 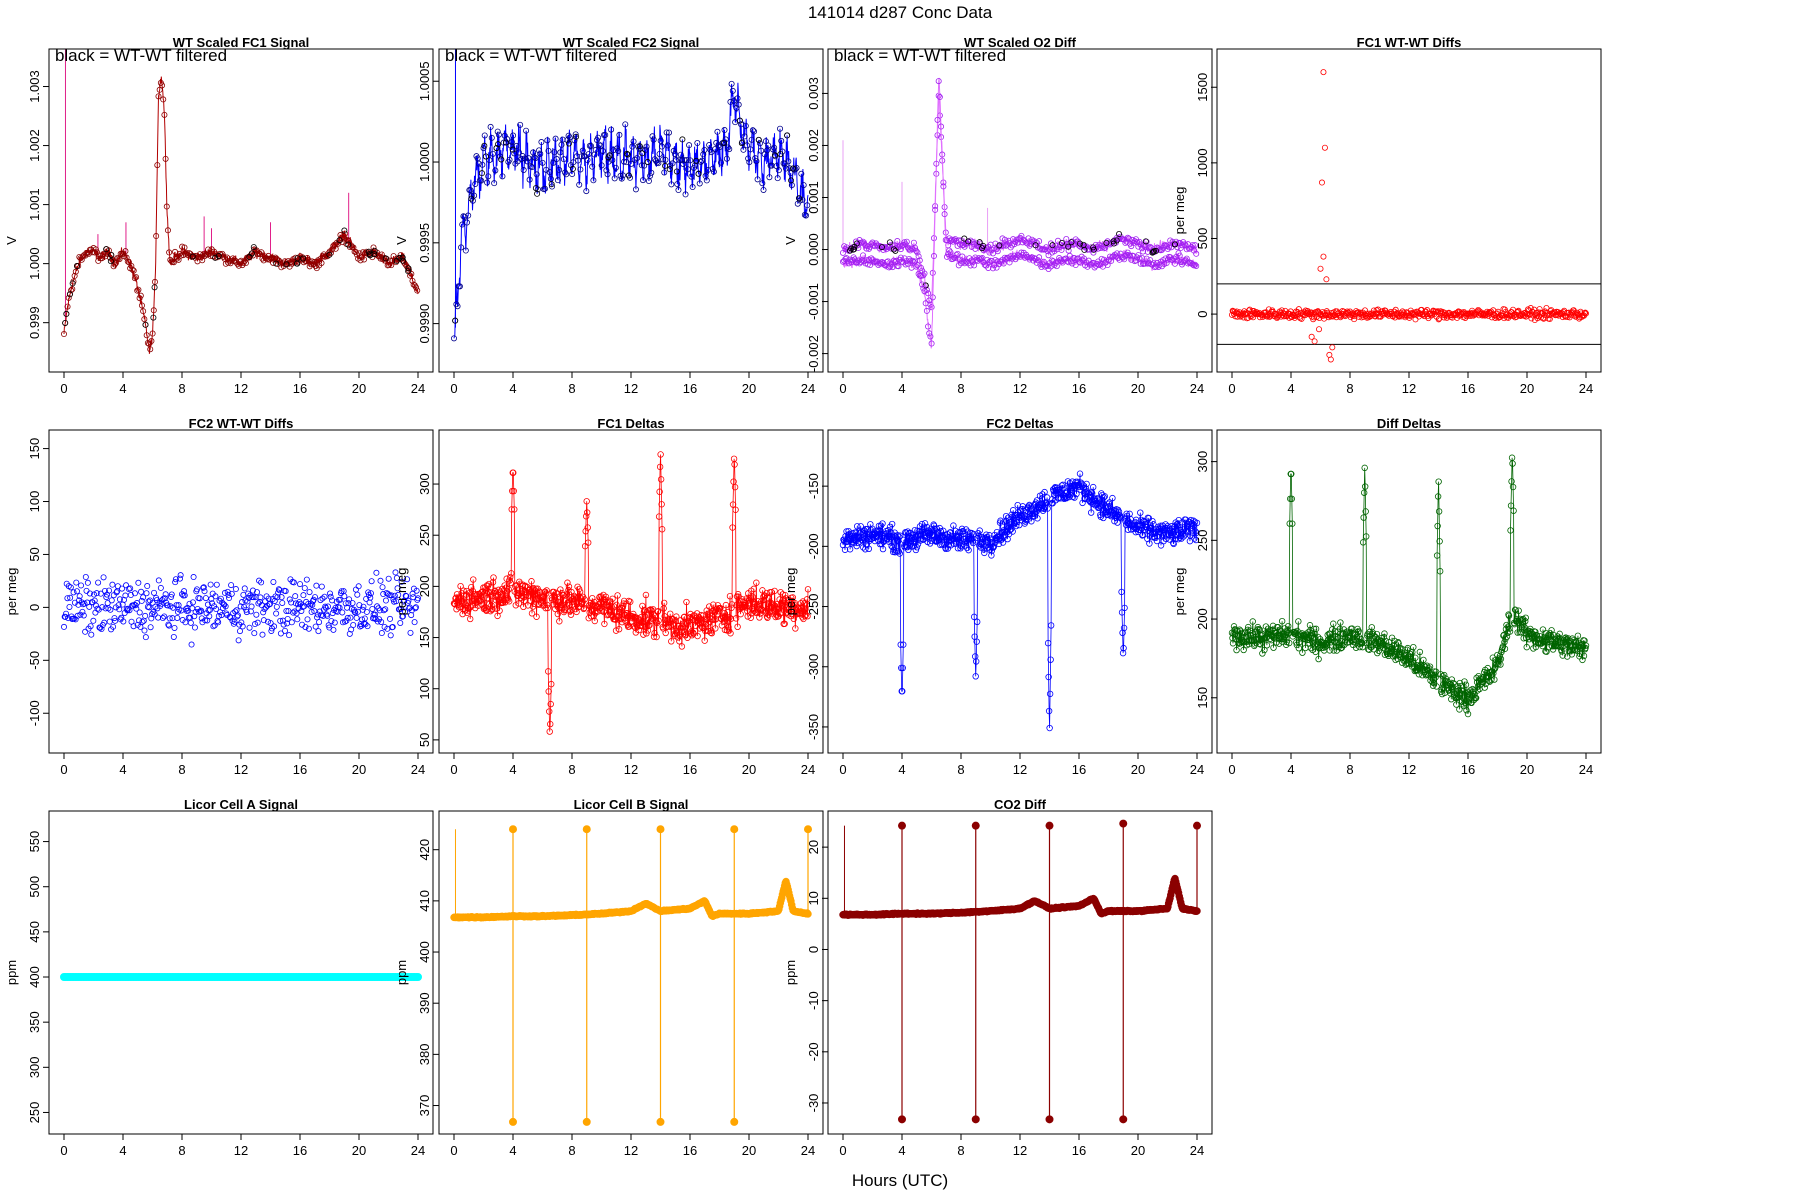 I want to click on data-layer, so click(x=1020, y=601).